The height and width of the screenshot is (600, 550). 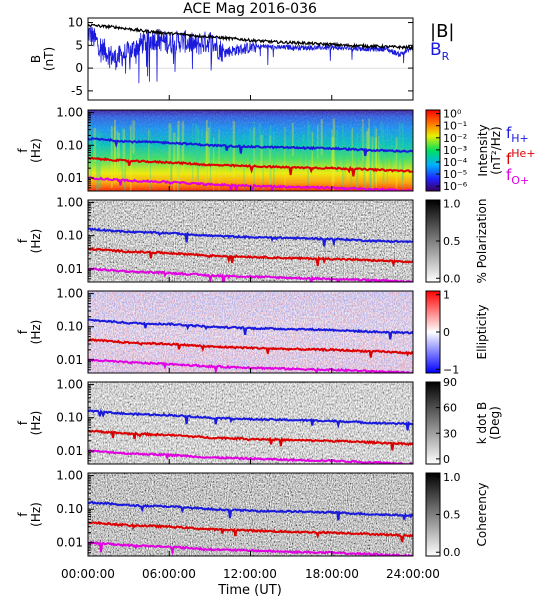 What do you see at coordinates (433, 423) in the screenshot?
I see `k-dot-b-colorbar` at bounding box center [433, 423].